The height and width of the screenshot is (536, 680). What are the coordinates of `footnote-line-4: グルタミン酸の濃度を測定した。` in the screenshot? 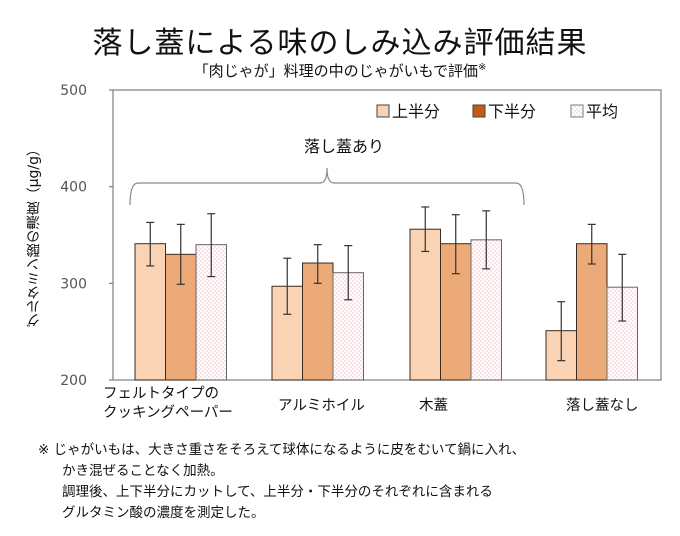 It's located at (163, 513).